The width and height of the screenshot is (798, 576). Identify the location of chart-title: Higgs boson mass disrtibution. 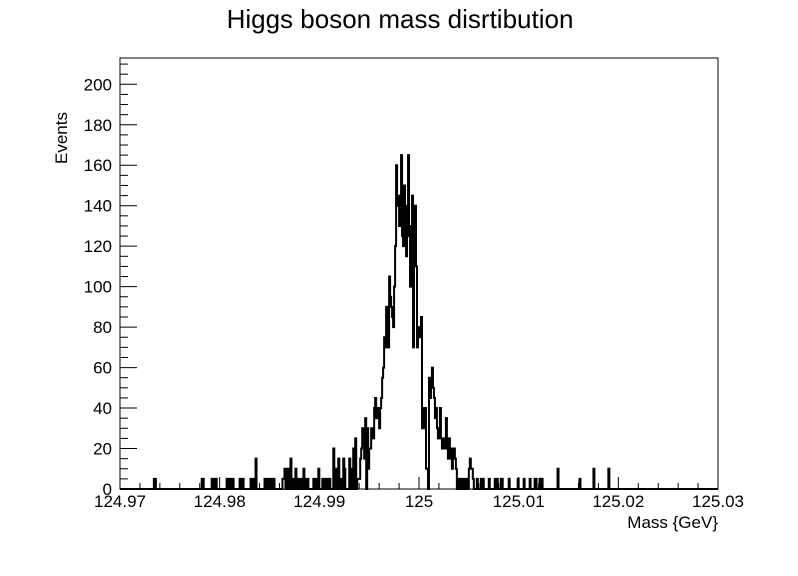
(400, 19).